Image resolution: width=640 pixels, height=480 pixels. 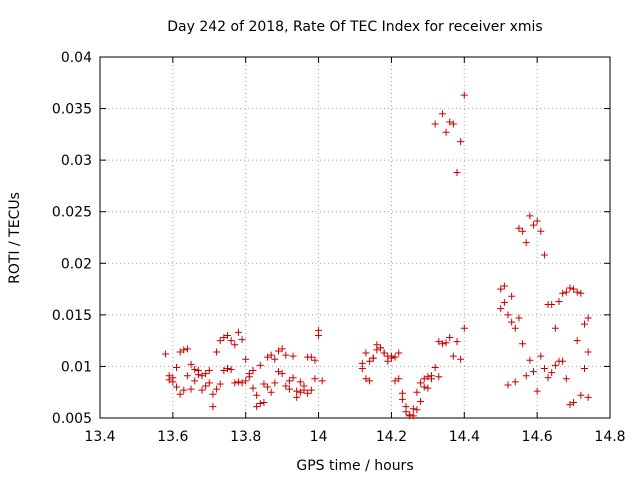 What do you see at coordinates (537, 437) in the screenshot?
I see `x-tick-label: 14.6` at bounding box center [537, 437].